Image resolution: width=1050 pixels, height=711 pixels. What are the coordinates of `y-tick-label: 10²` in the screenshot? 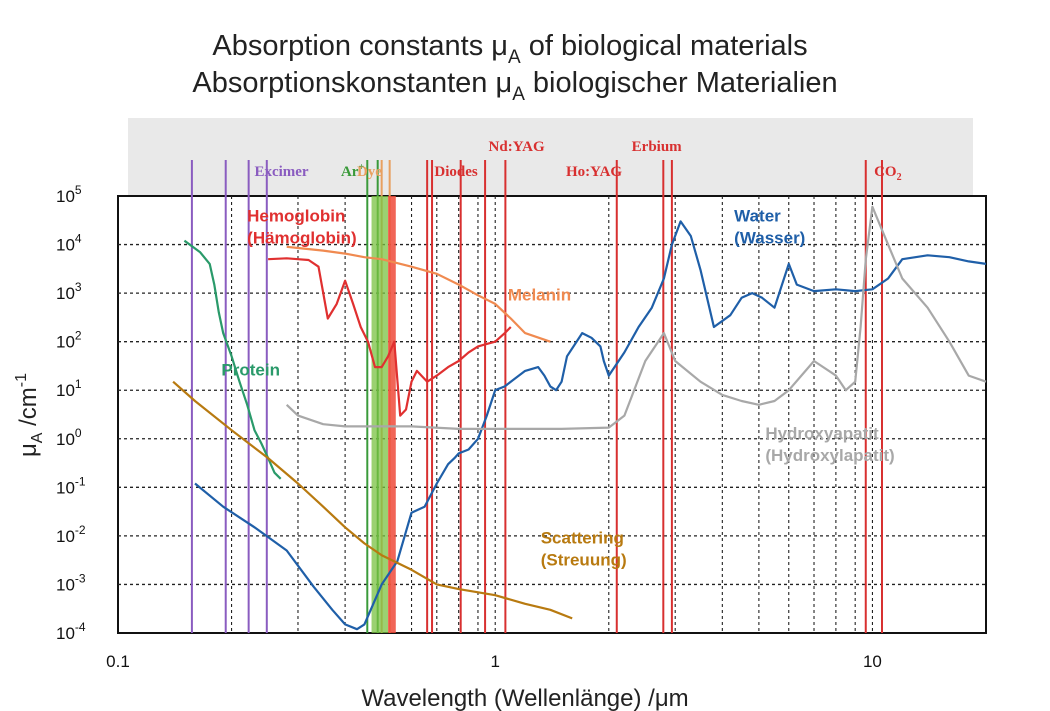 It's located at (69, 340).